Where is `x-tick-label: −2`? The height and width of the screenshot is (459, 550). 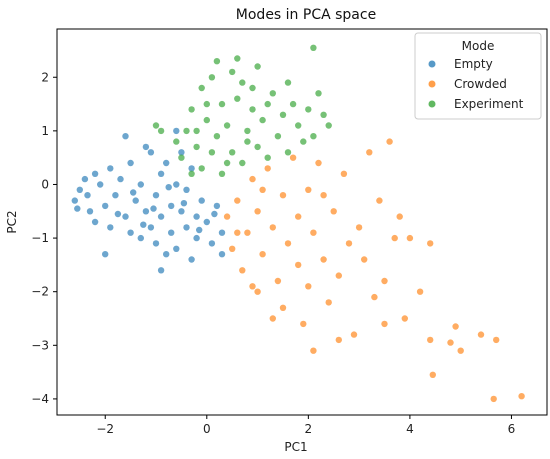 x-tick-label: −2 is located at coordinates (105, 429).